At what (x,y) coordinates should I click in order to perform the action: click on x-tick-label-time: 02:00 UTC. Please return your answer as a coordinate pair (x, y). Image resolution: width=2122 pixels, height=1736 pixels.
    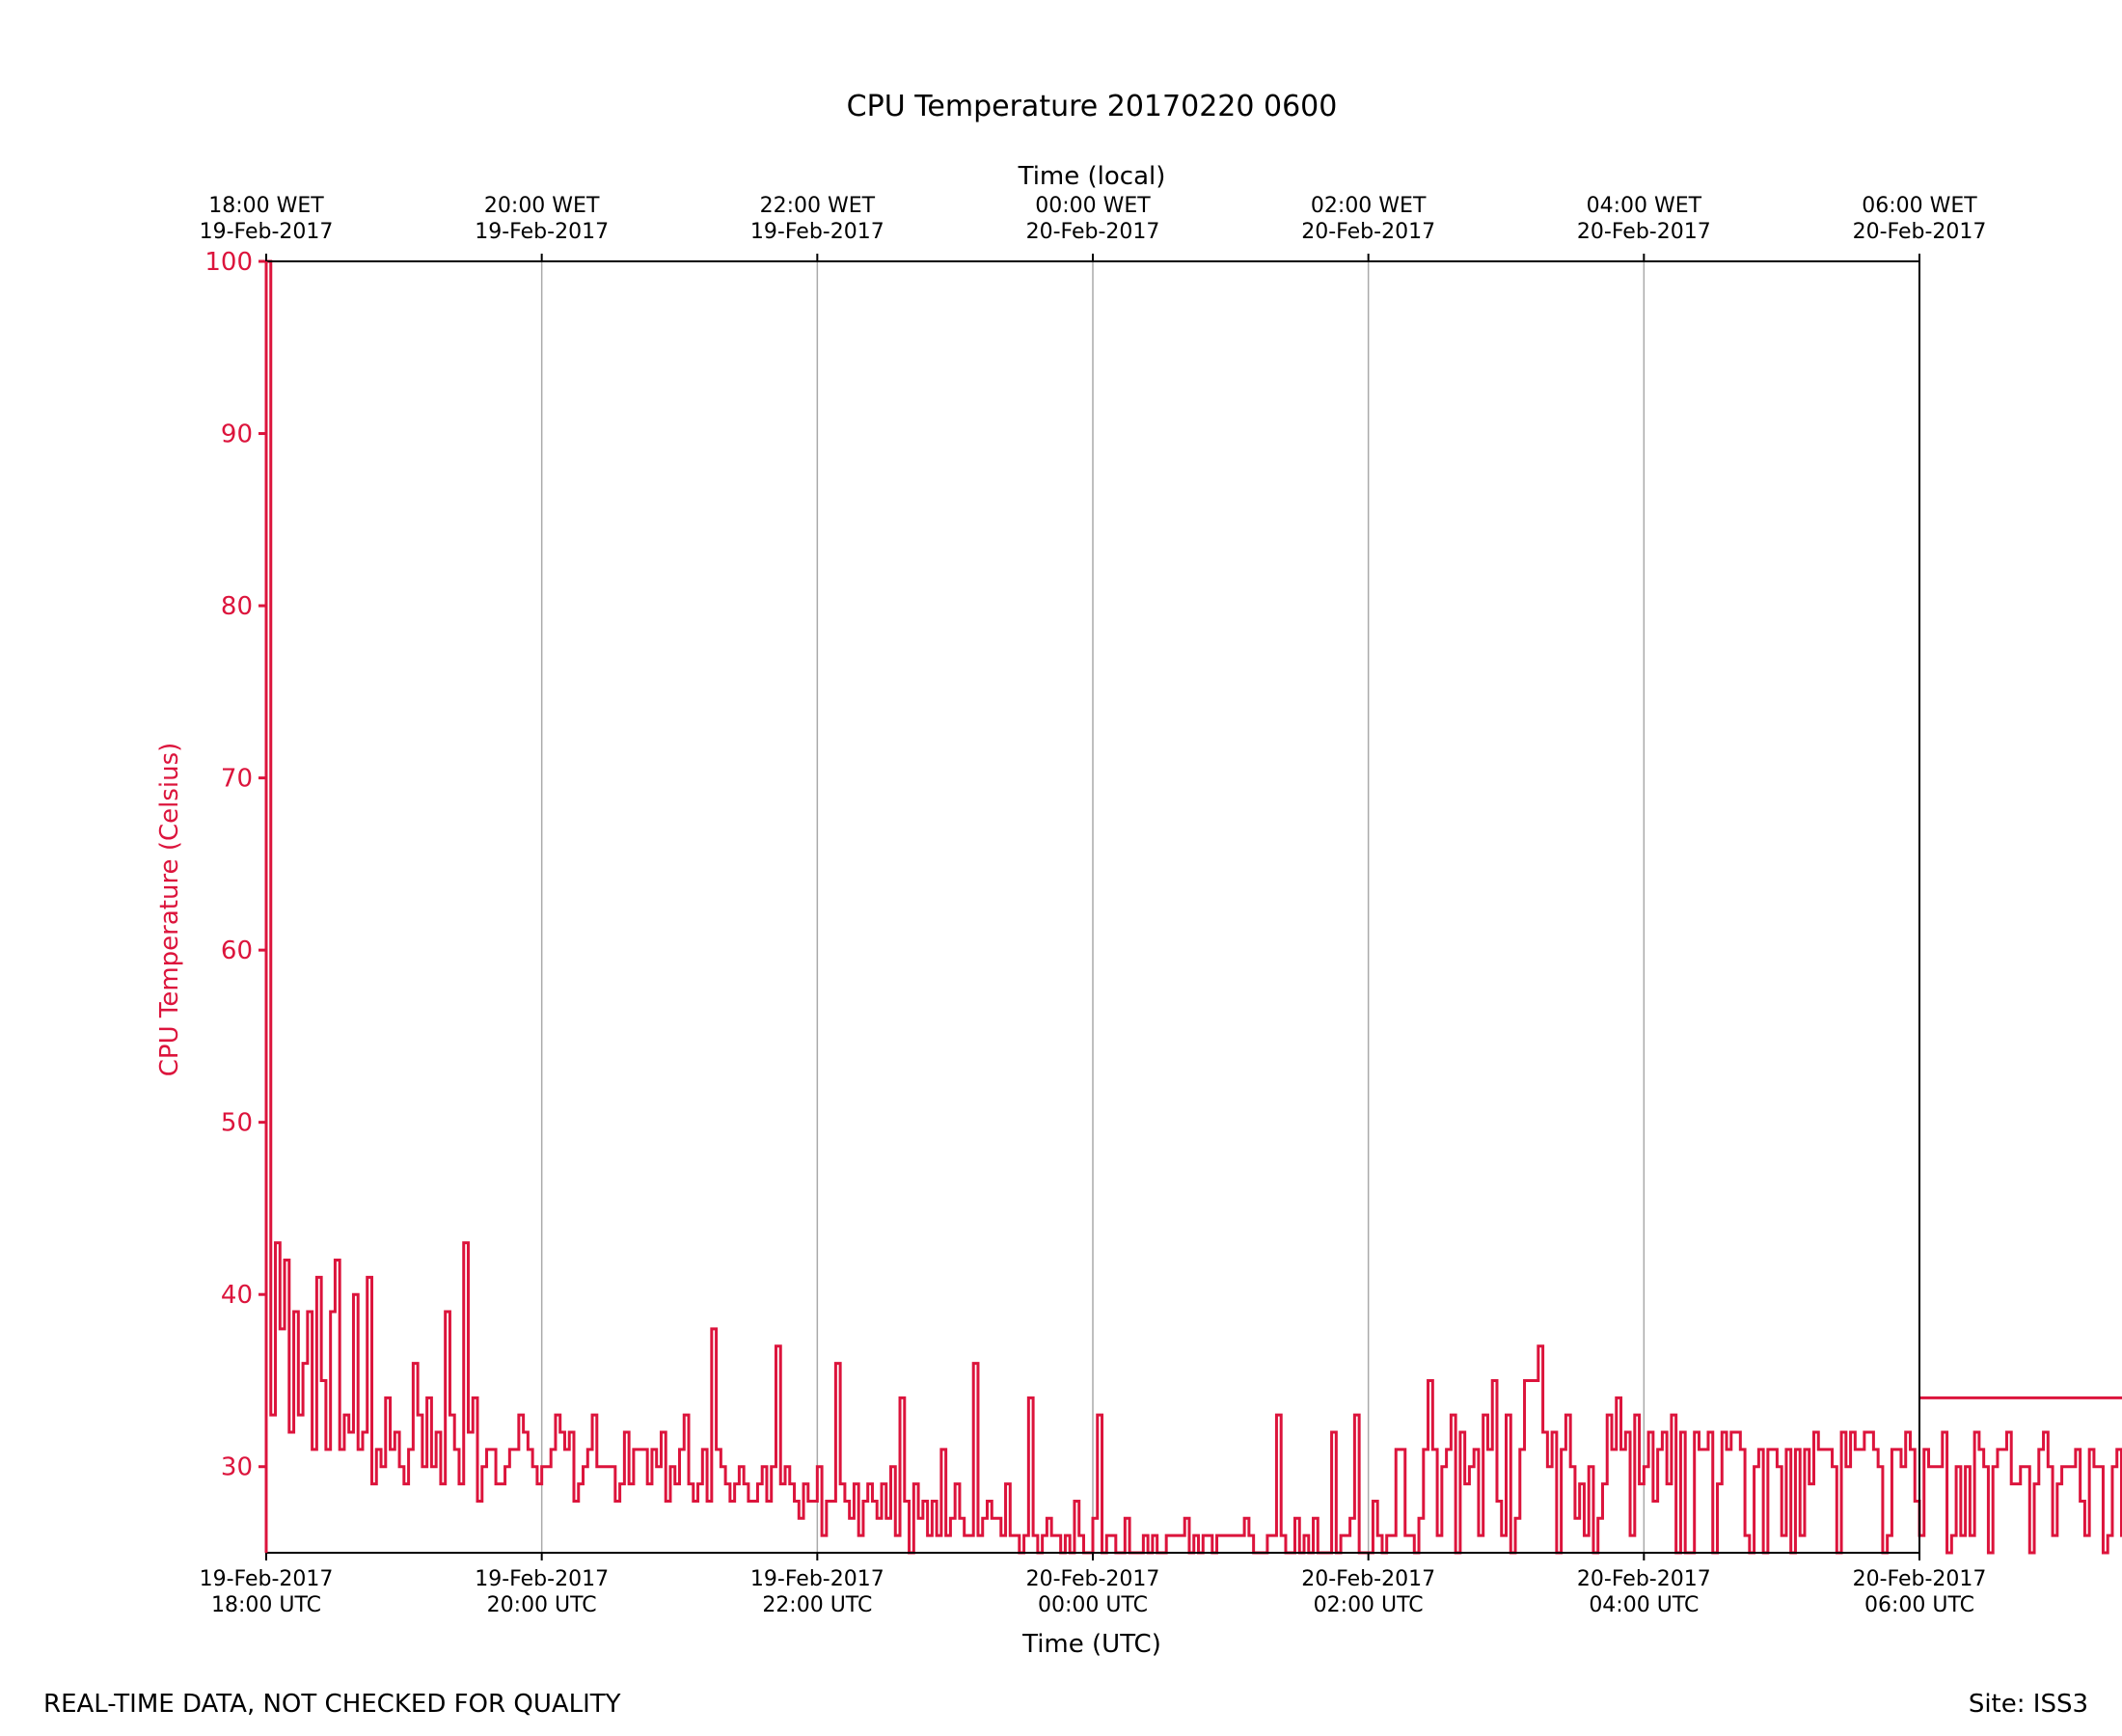
    Looking at the image, I should click on (1369, 1605).